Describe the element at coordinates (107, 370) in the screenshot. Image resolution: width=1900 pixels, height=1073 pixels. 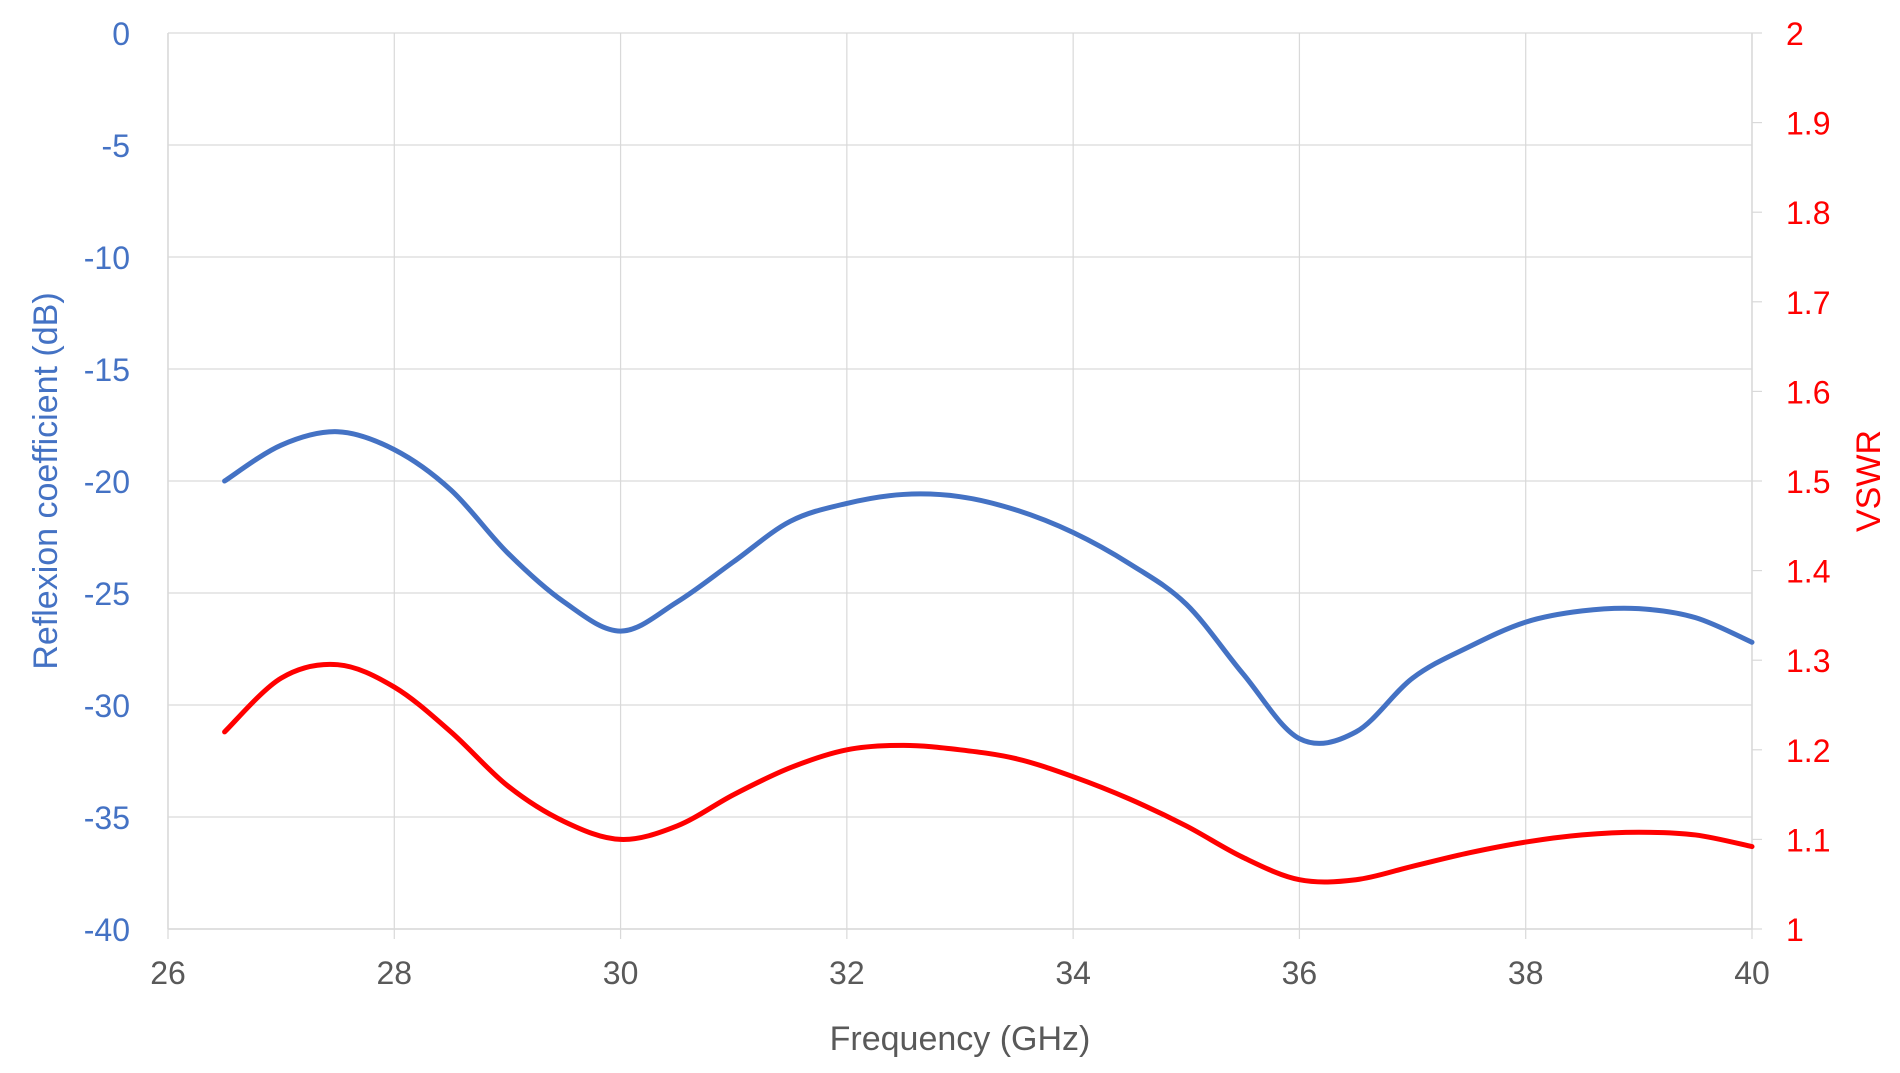
I see `y-left-tick-label: -15` at that location.